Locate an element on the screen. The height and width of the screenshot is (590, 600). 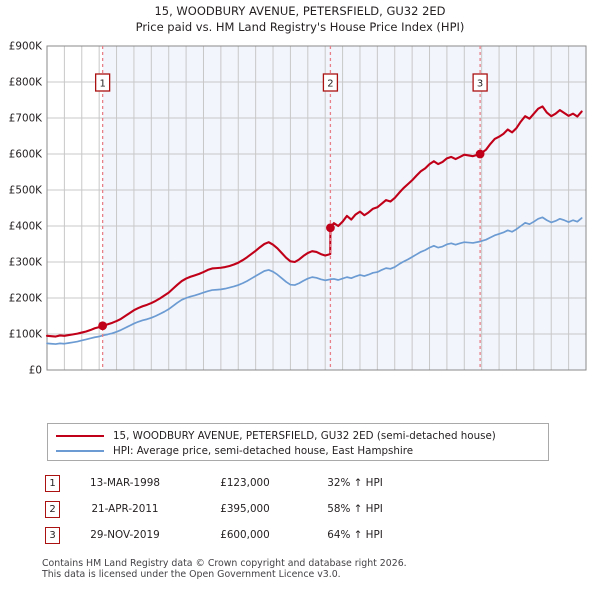
table-row: 3 29-NOV-2019 £600,000 64% ↑ HPI is located at coordinates (305, 535).